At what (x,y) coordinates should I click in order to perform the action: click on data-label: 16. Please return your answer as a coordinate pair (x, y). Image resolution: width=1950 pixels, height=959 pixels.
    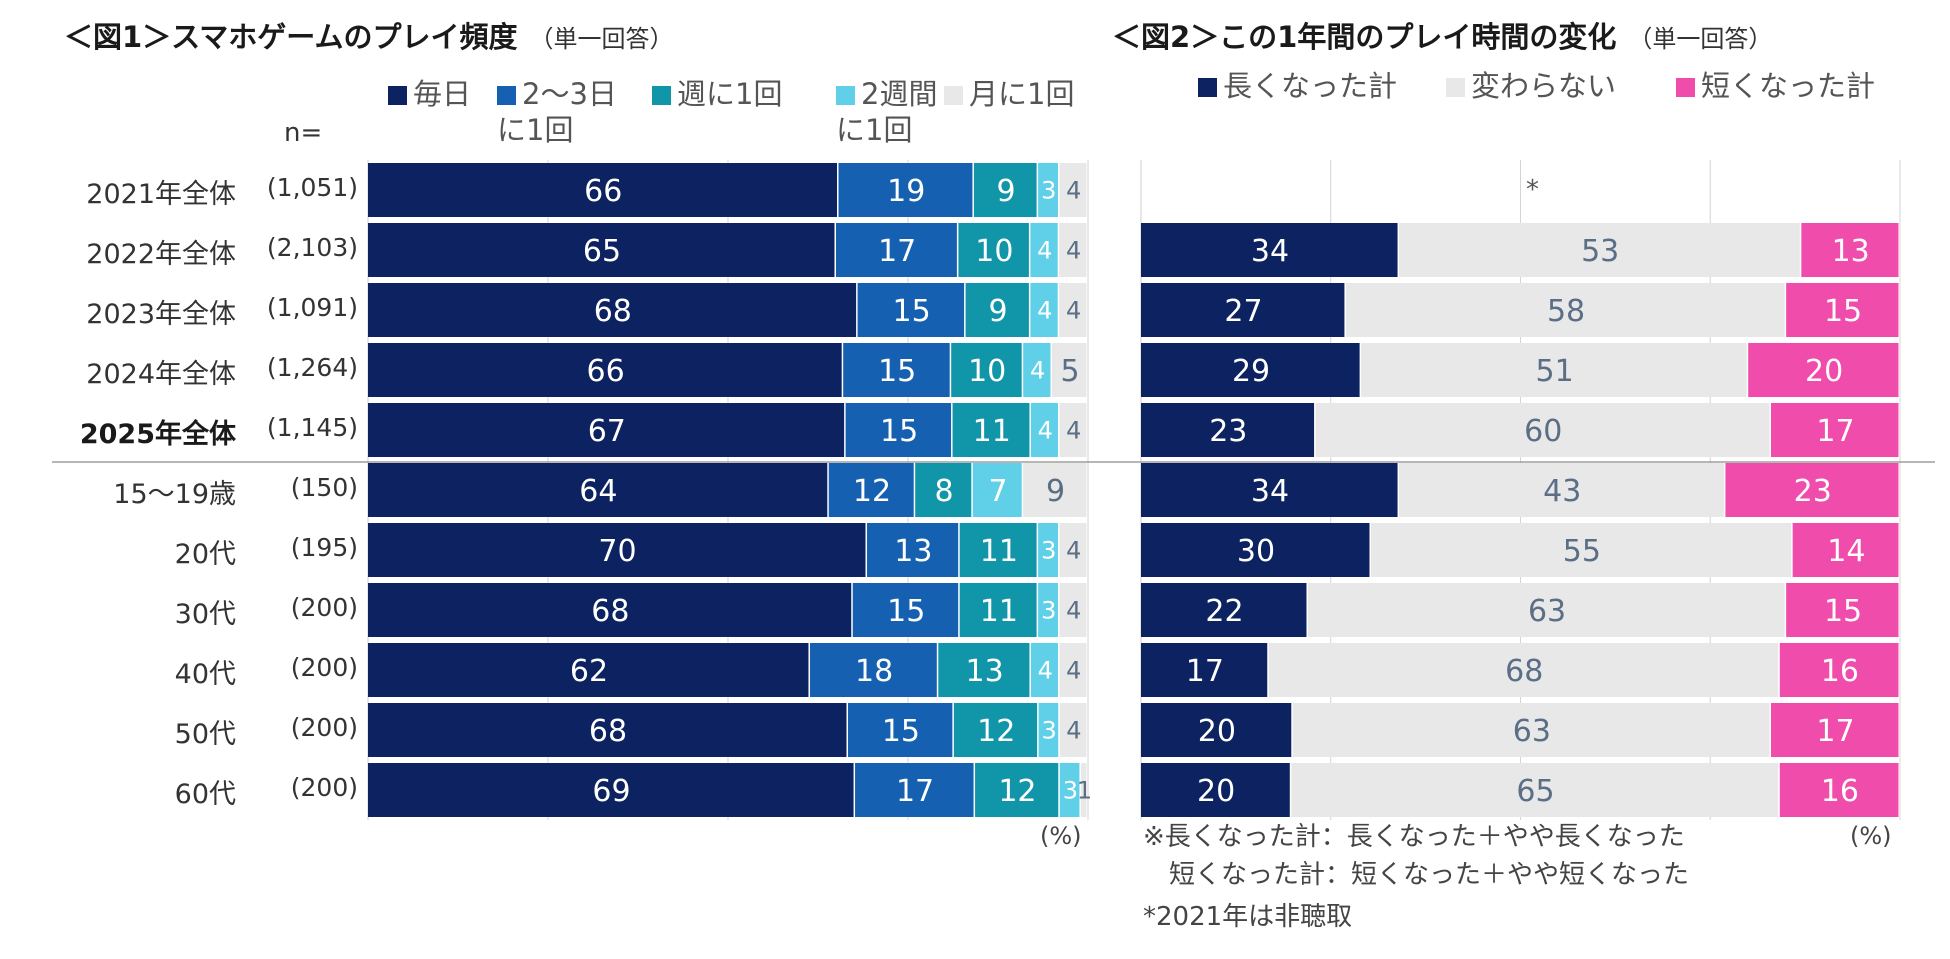
    Looking at the image, I should click on (1840, 671).